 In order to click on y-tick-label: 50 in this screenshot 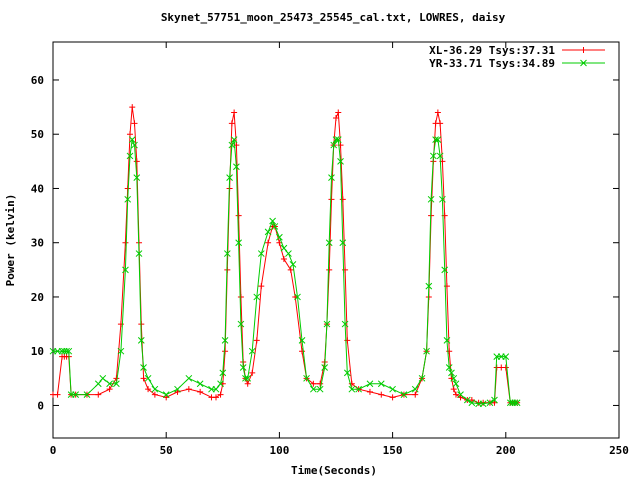, I will do `click(37, 134)`.